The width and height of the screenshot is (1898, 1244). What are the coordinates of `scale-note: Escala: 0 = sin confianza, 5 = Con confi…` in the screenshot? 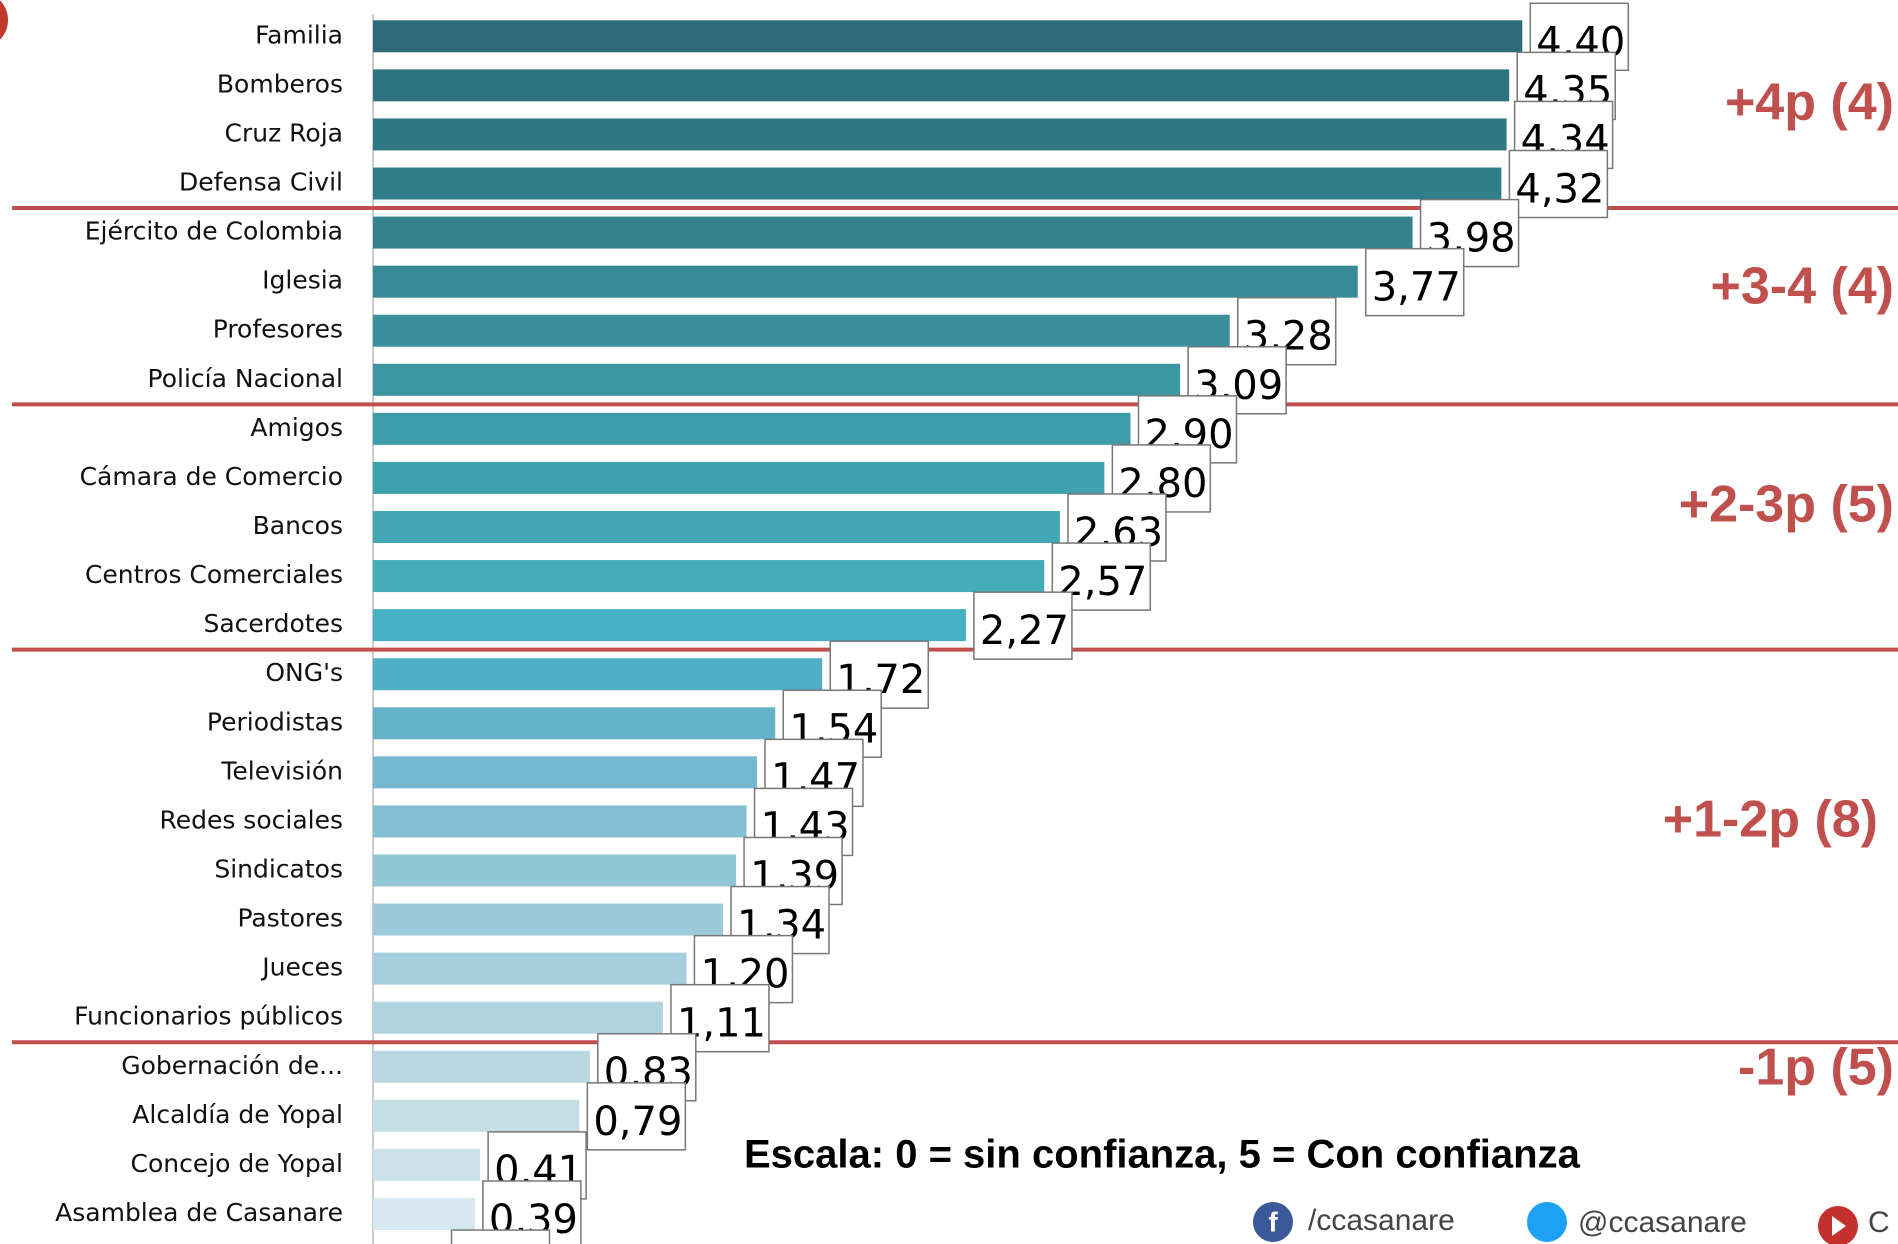 It's located at (1162, 1155).